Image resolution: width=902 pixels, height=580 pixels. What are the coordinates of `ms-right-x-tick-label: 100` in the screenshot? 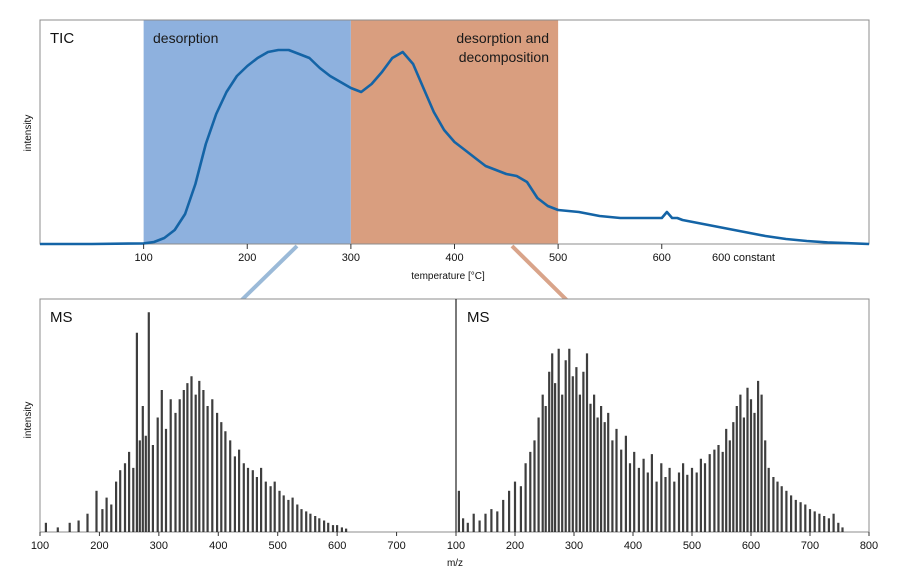 It's located at (456, 546).